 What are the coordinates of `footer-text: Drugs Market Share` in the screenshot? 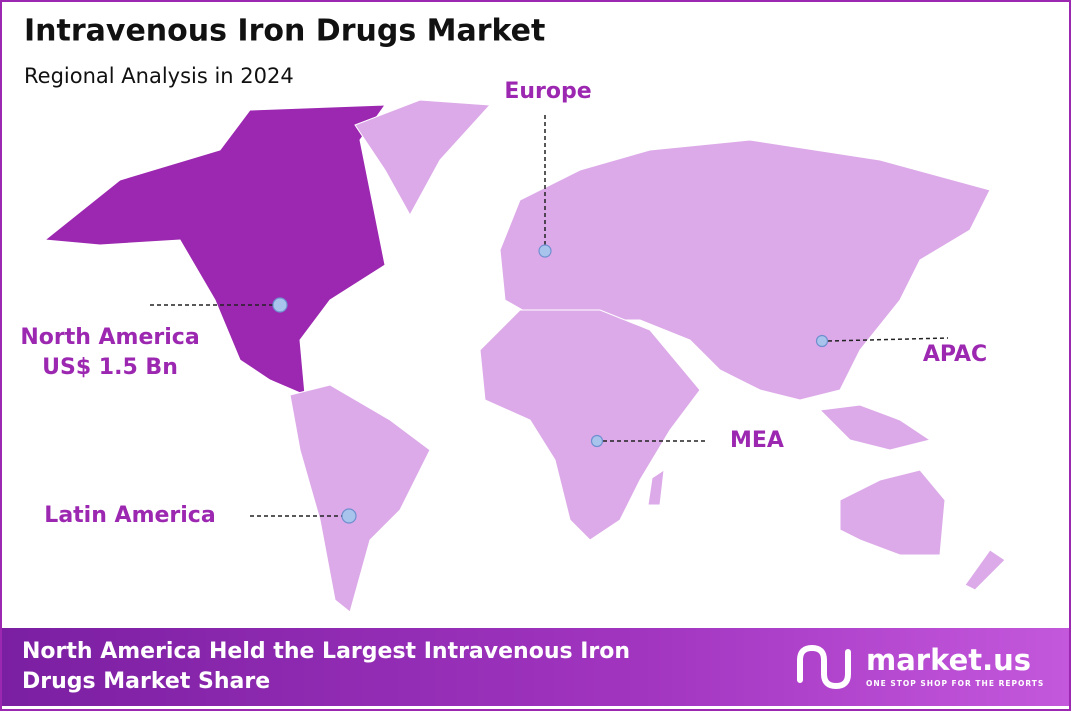 It's located at (146, 681).